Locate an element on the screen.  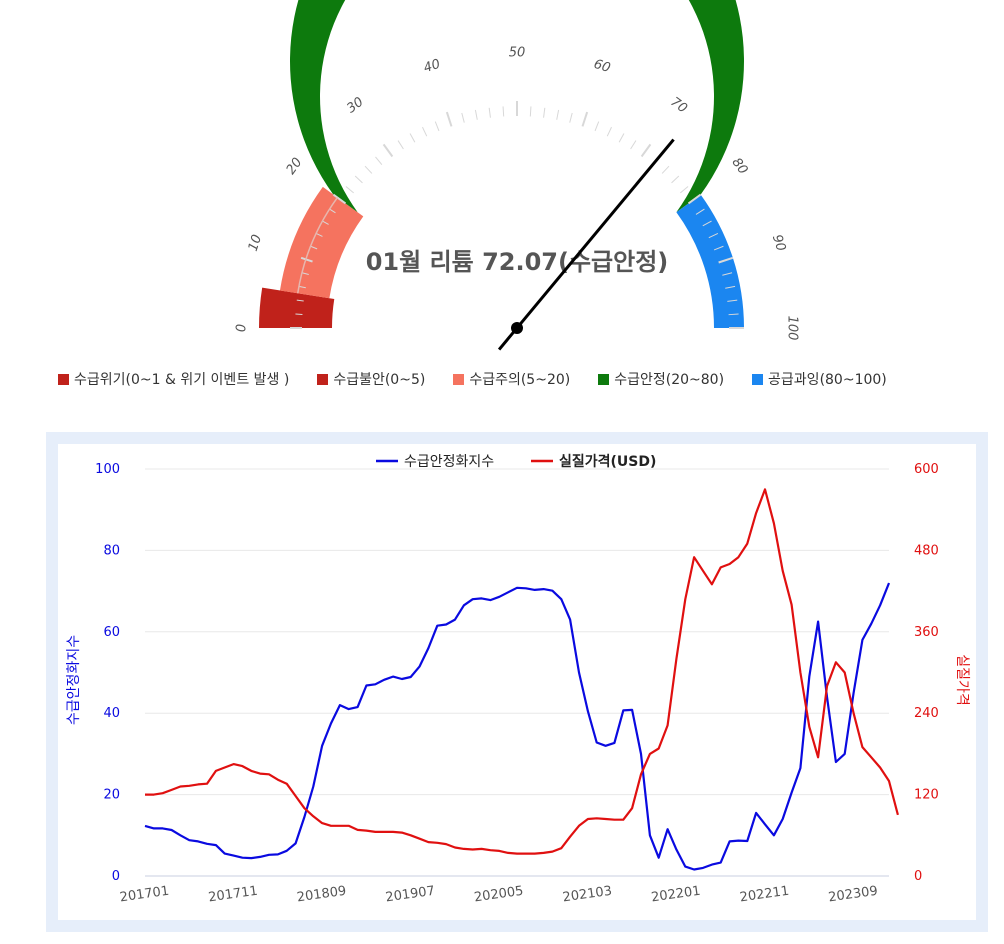
legend-label: 수급위기(0~1 & 위기 이벤트 발생 ) is located at coordinates (182, 380).